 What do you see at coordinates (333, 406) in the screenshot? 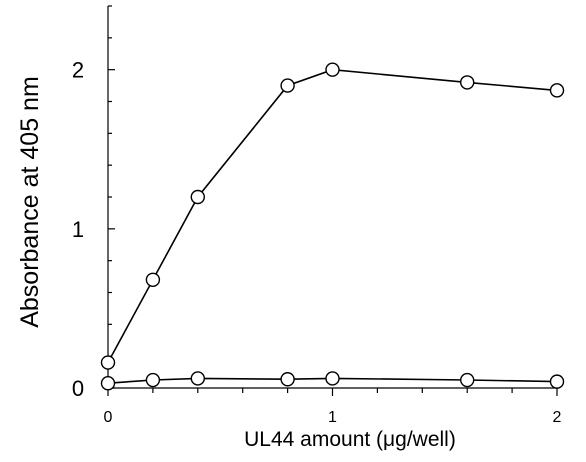
I see `x-axis: 0 1 2` at bounding box center [333, 406].